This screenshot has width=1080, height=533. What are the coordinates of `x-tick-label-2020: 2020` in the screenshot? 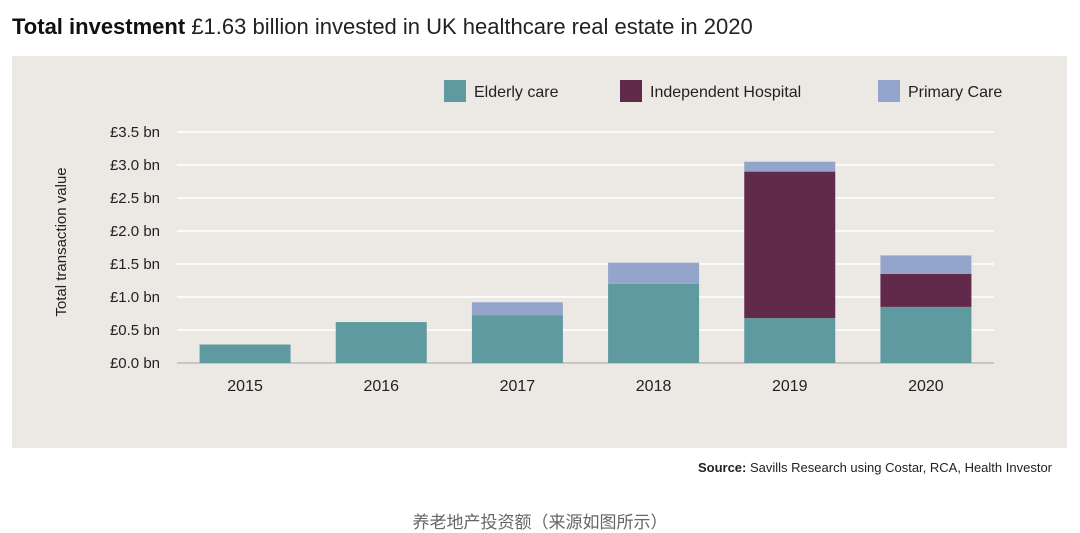 It's located at (926, 386).